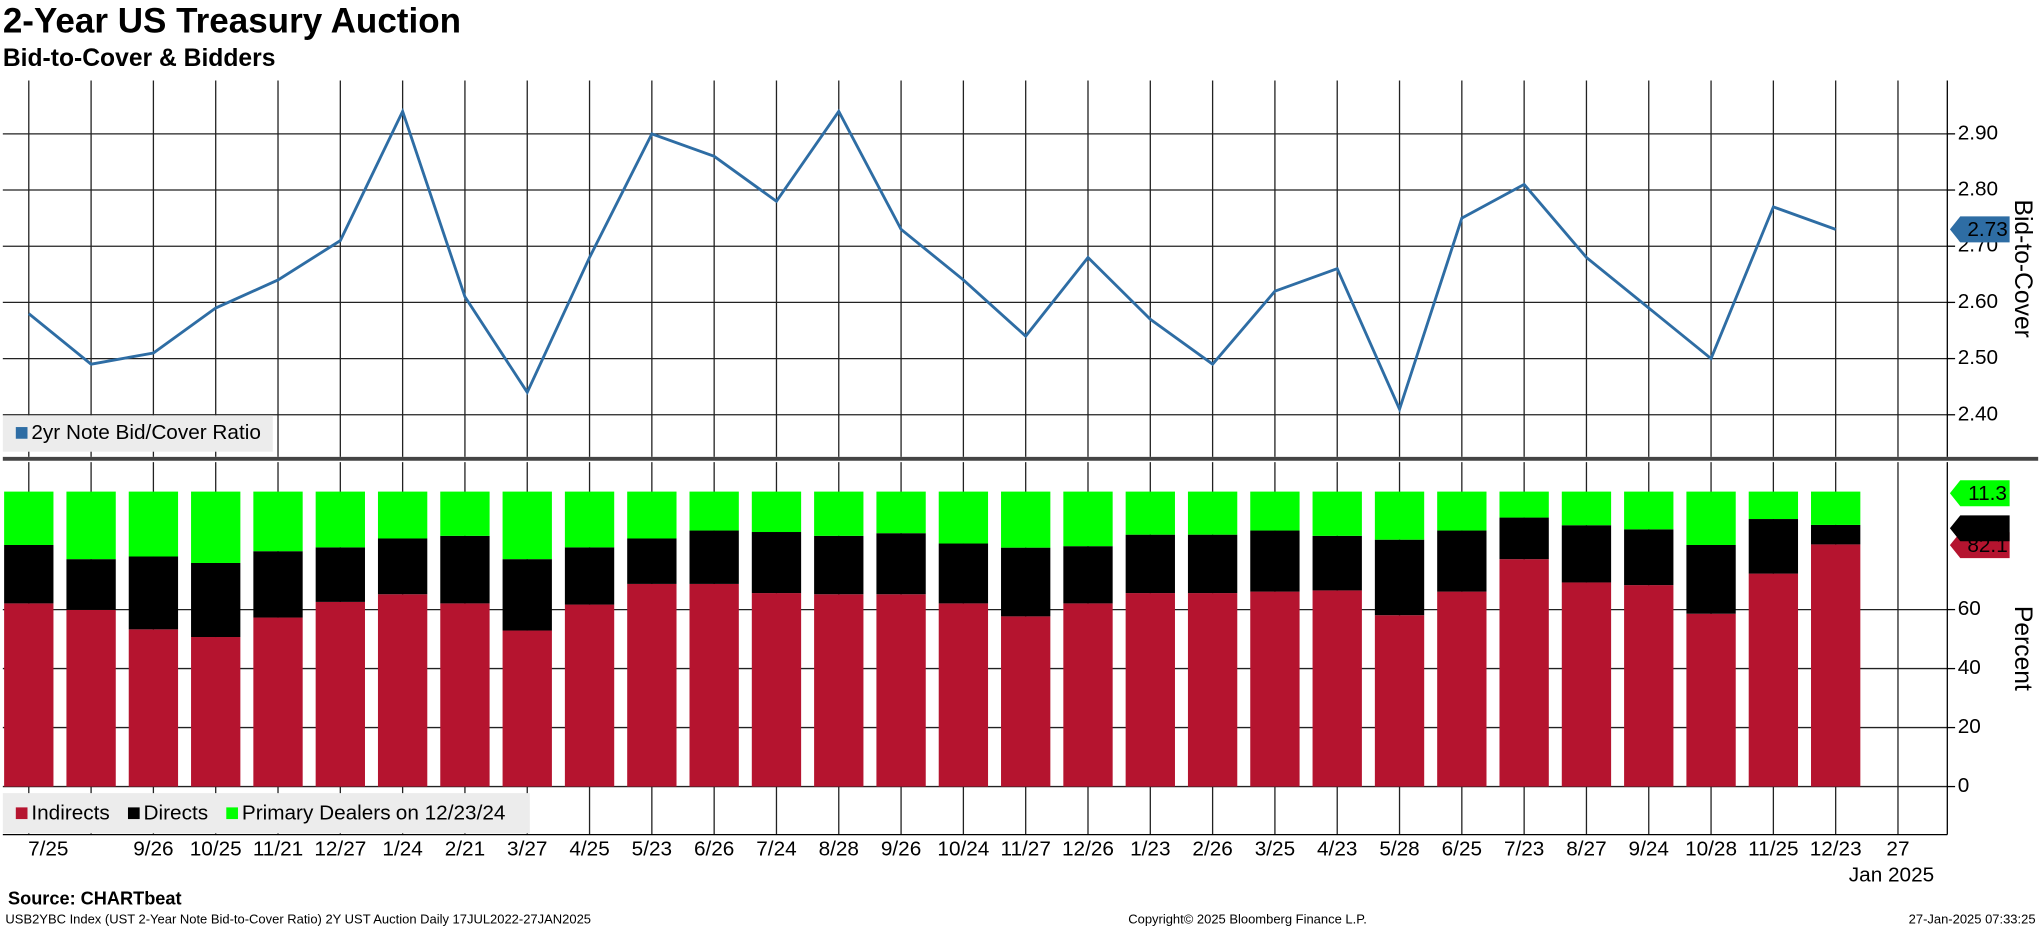  What do you see at coordinates (589, 849) in the screenshot?
I see `x-tick-label: 4/25` at bounding box center [589, 849].